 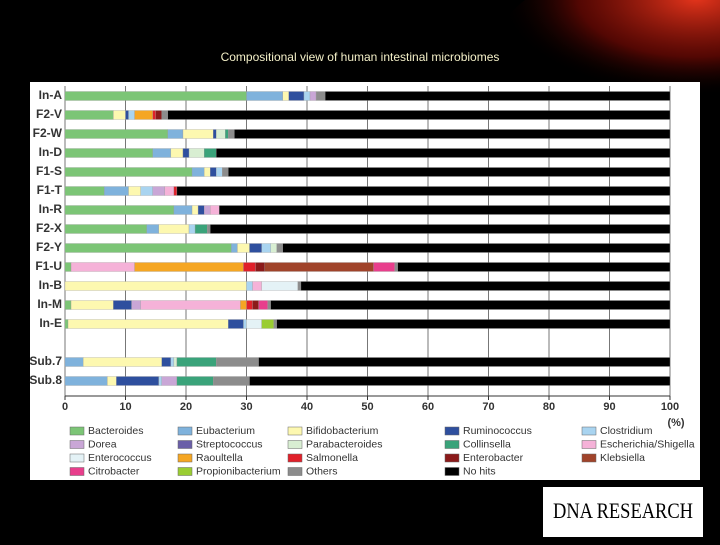 What do you see at coordinates (479, 471) in the screenshot?
I see `legend-label: No hits` at bounding box center [479, 471].